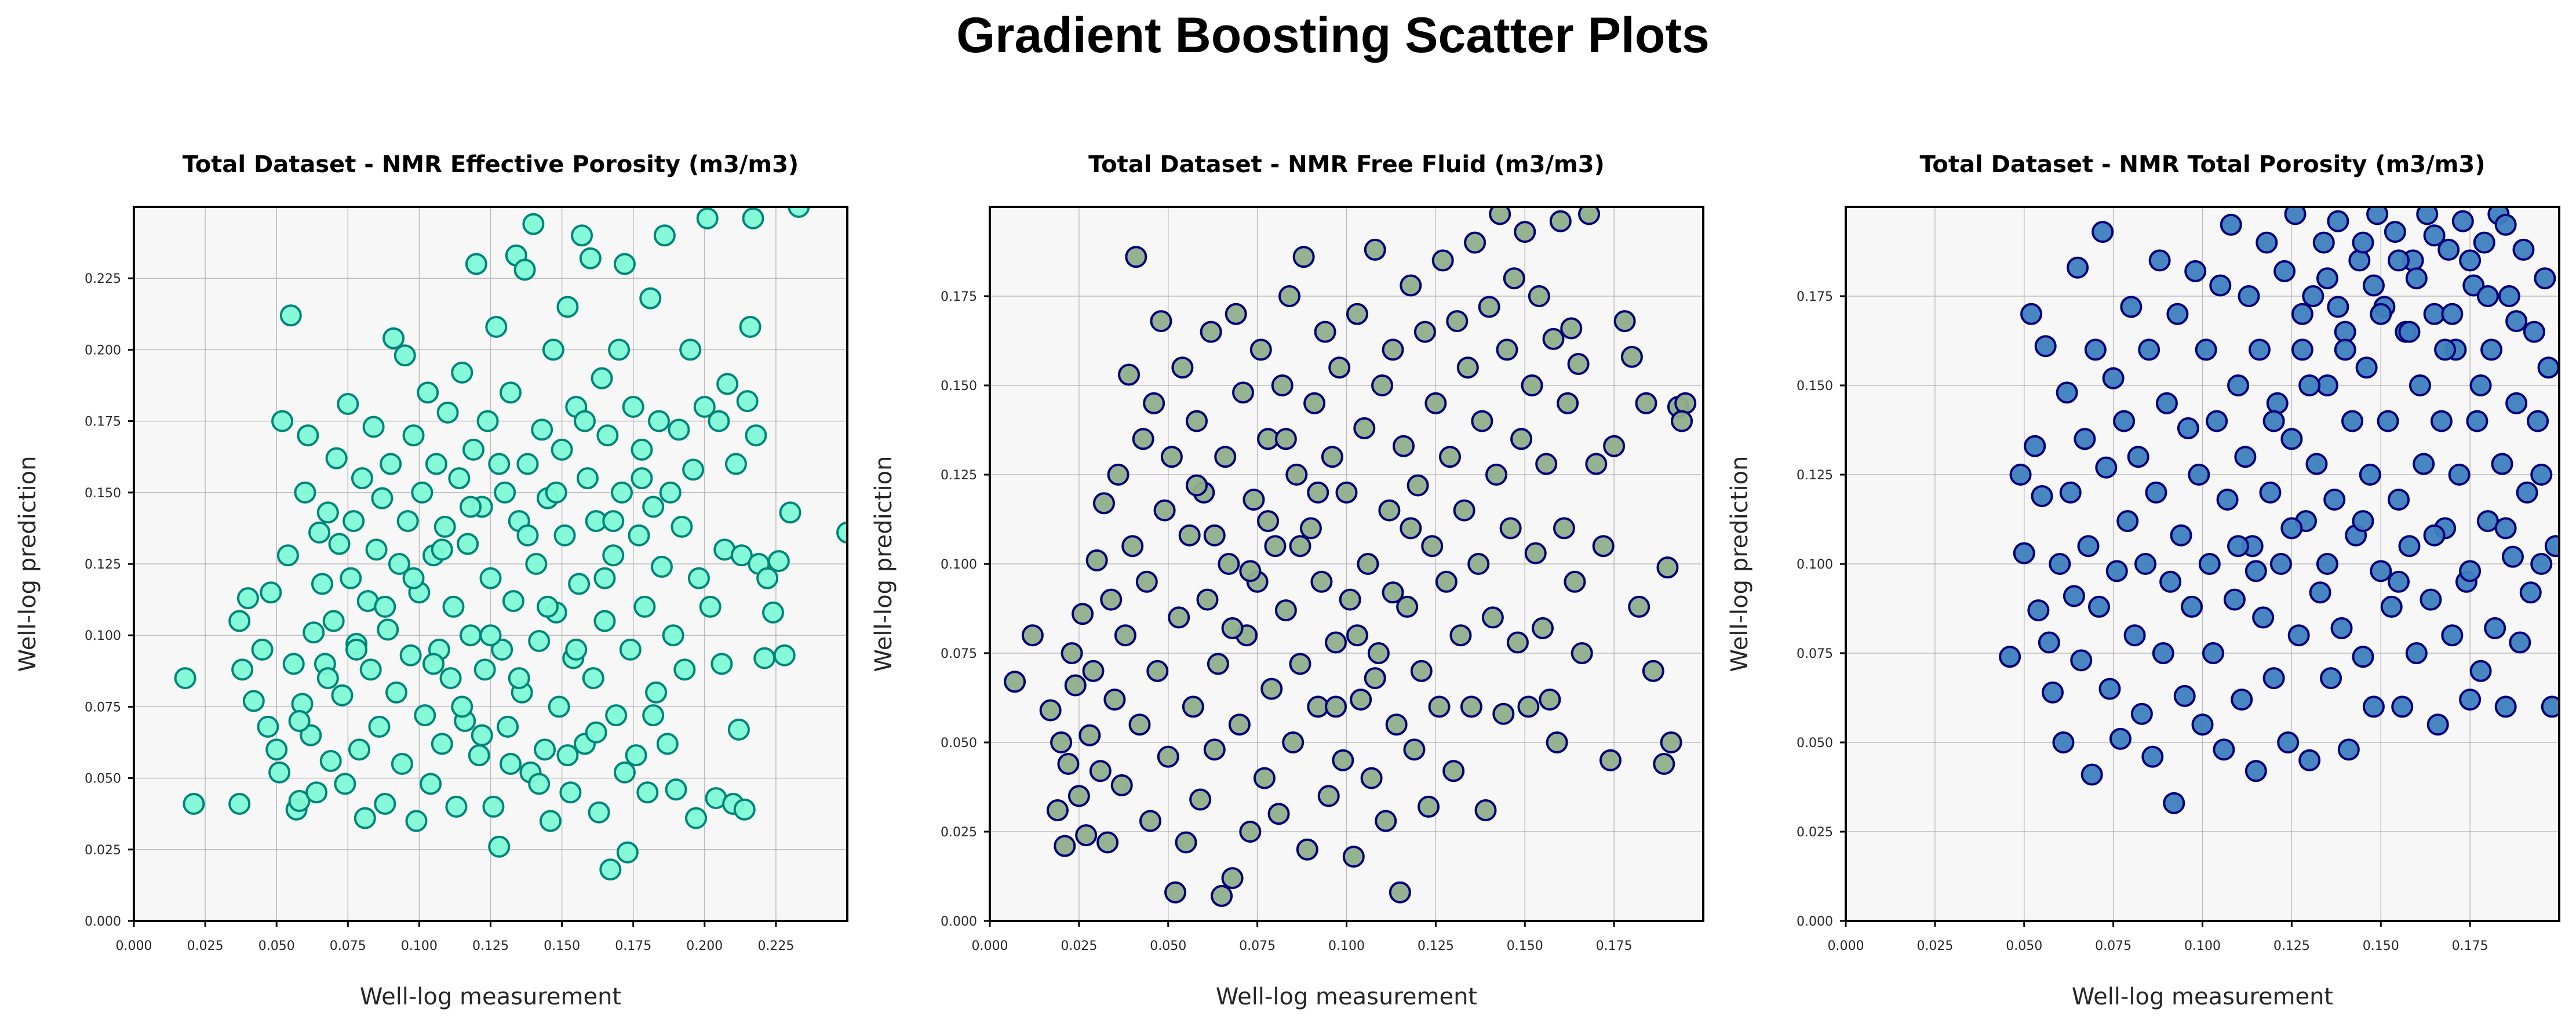 The height and width of the screenshot is (1027, 2576). I want to click on y-tick-label: 0.000, so click(1815, 922).